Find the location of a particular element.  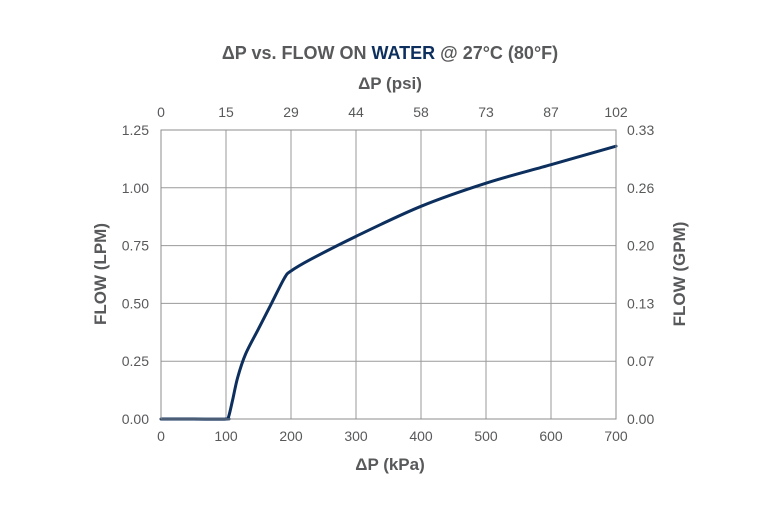

x2-tick-label: 58 is located at coordinates (421, 112).